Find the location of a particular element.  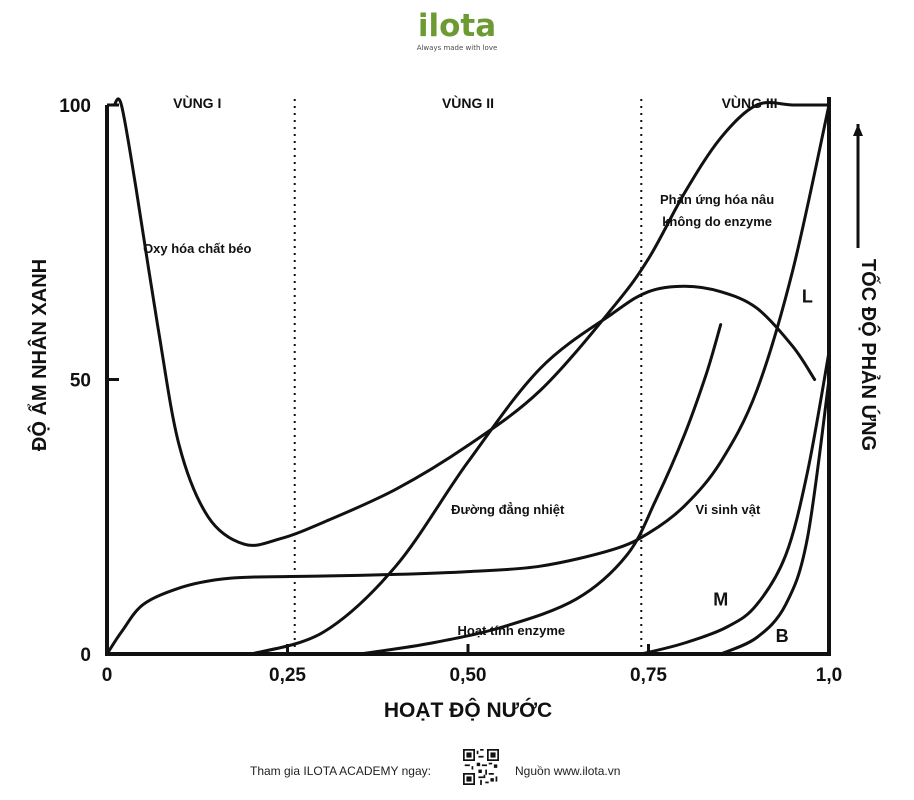

x-axis-label: HOẠT ĐỘ NƯỚC is located at coordinates (468, 710).